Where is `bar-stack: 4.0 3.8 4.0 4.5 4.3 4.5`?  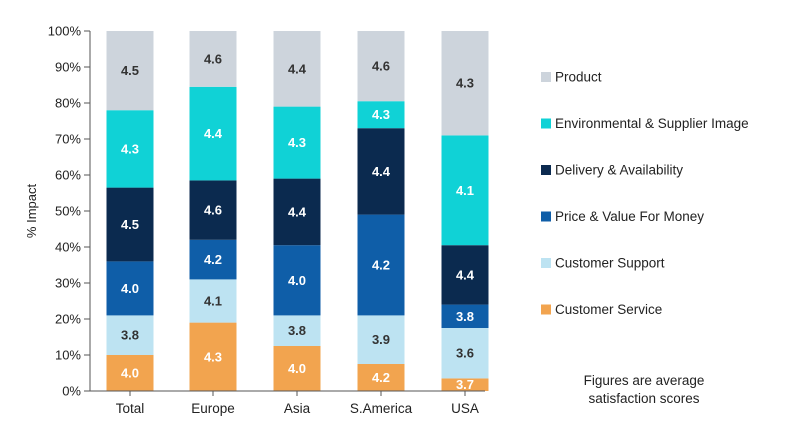
bar-stack: 4.0 3.8 4.0 4.5 4.3 4.5 is located at coordinates (130, 211).